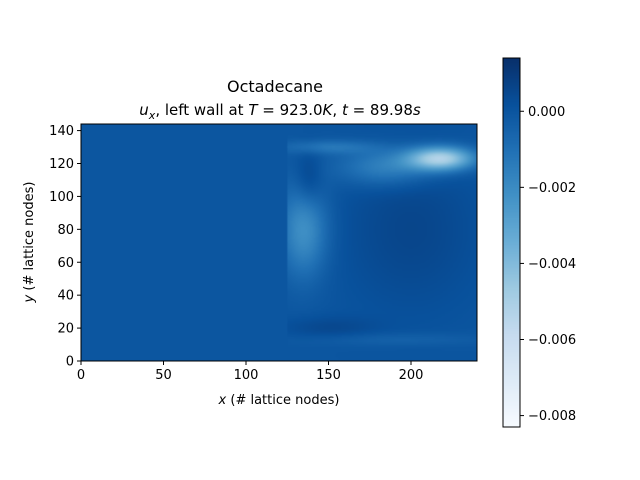 The height and width of the screenshot is (480, 640). What do you see at coordinates (552, 340) in the screenshot?
I see `colorbar-tick-label: −0.006` at bounding box center [552, 340].